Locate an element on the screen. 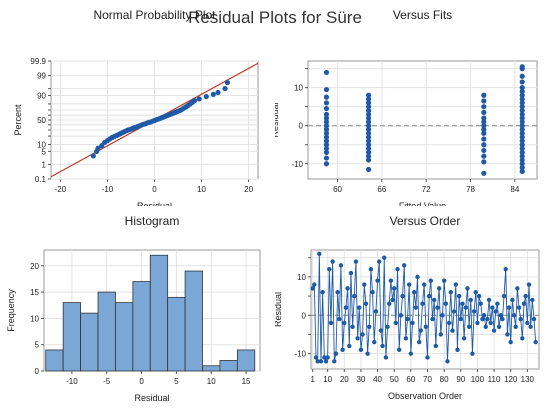  x-axis-label: Observation Order is located at coordinates (425, 396).